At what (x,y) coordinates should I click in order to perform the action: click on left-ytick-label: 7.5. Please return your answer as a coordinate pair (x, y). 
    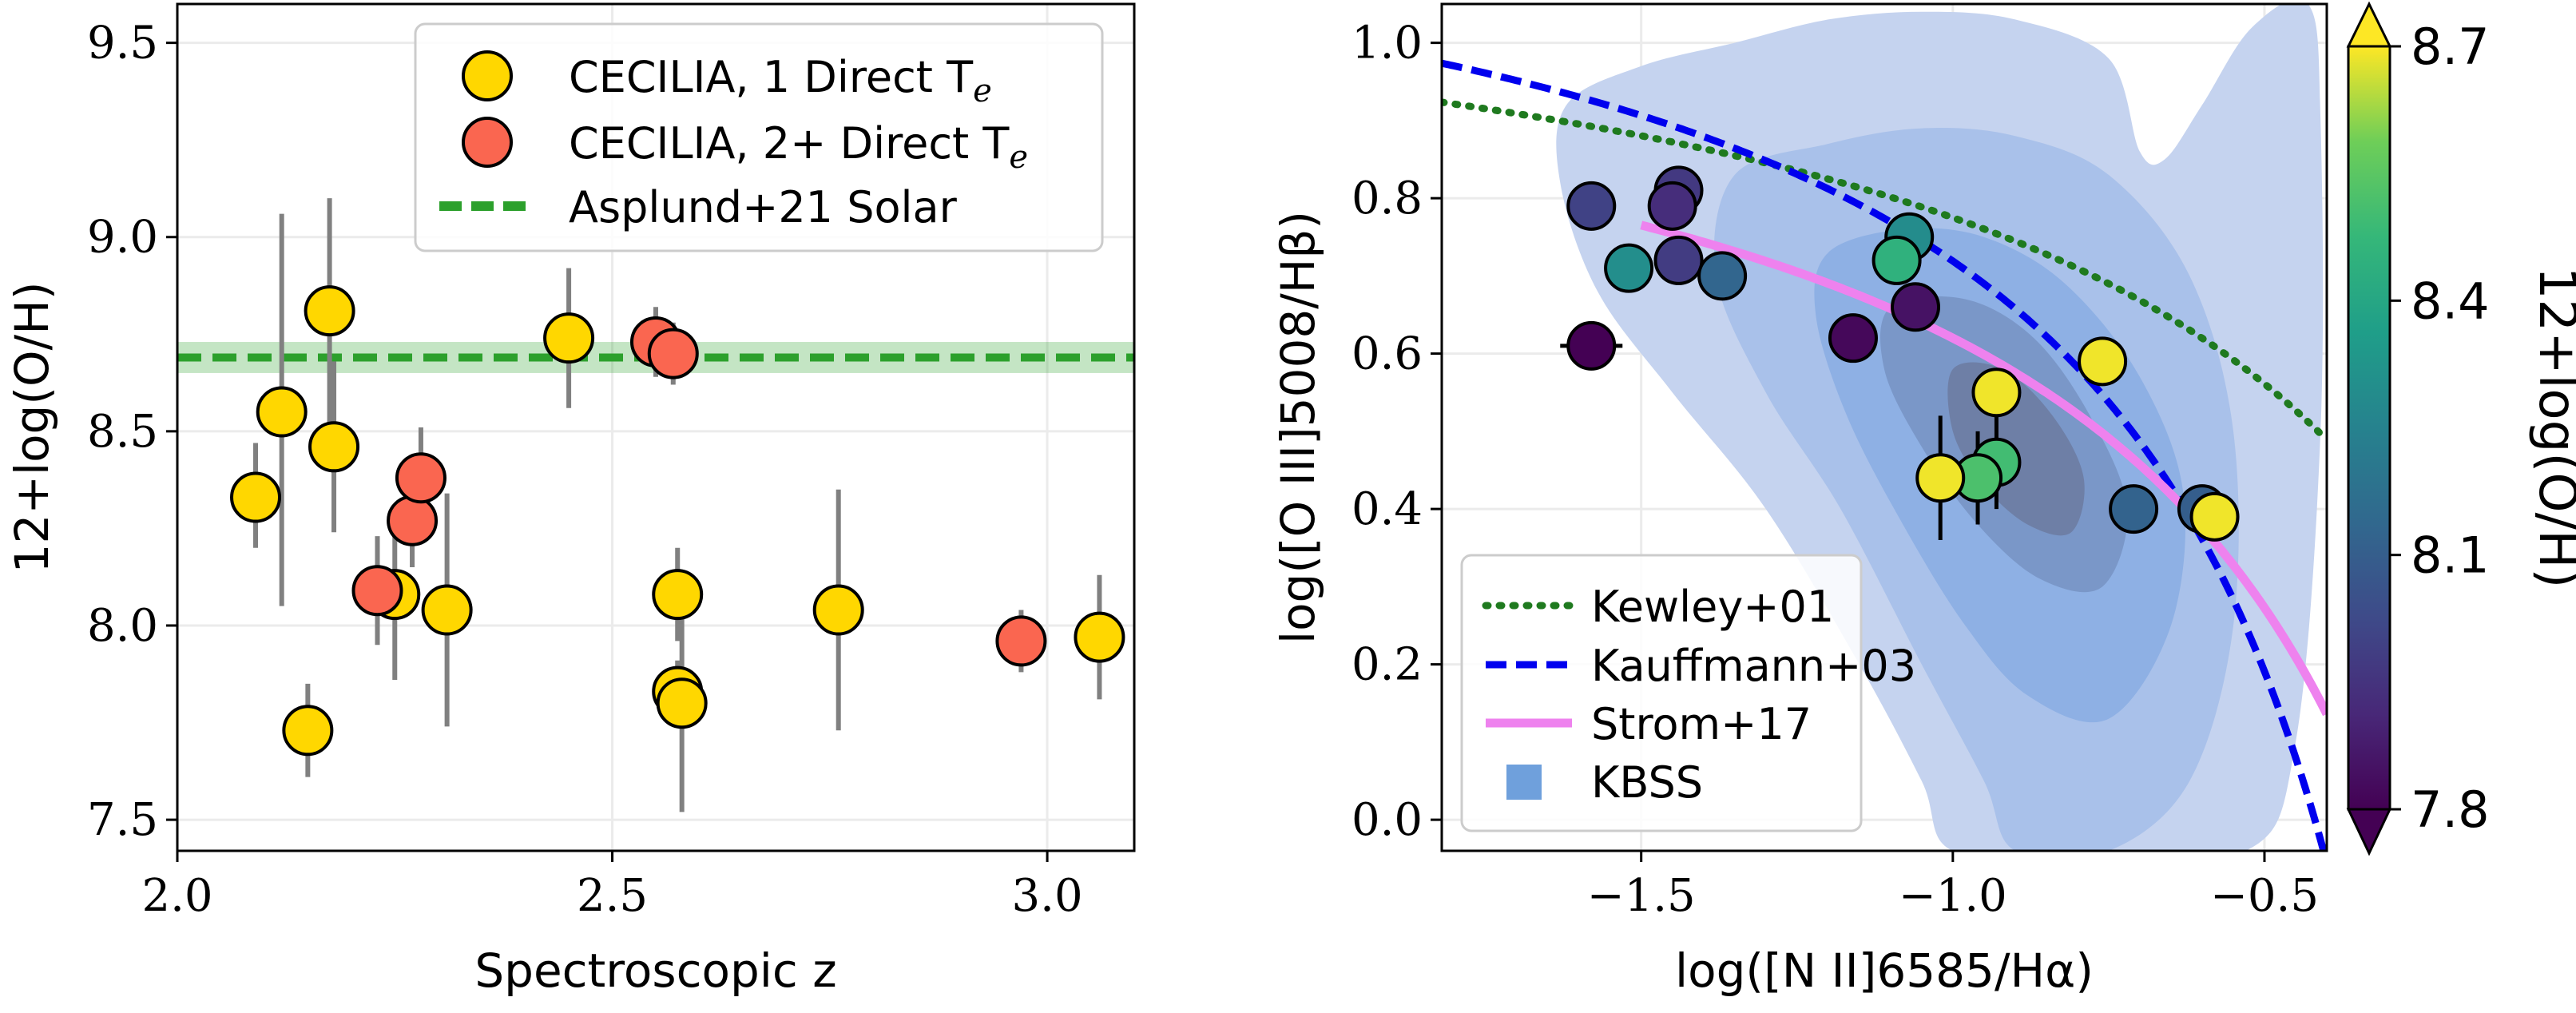
    Looking at the image, I should click on (122, 820).